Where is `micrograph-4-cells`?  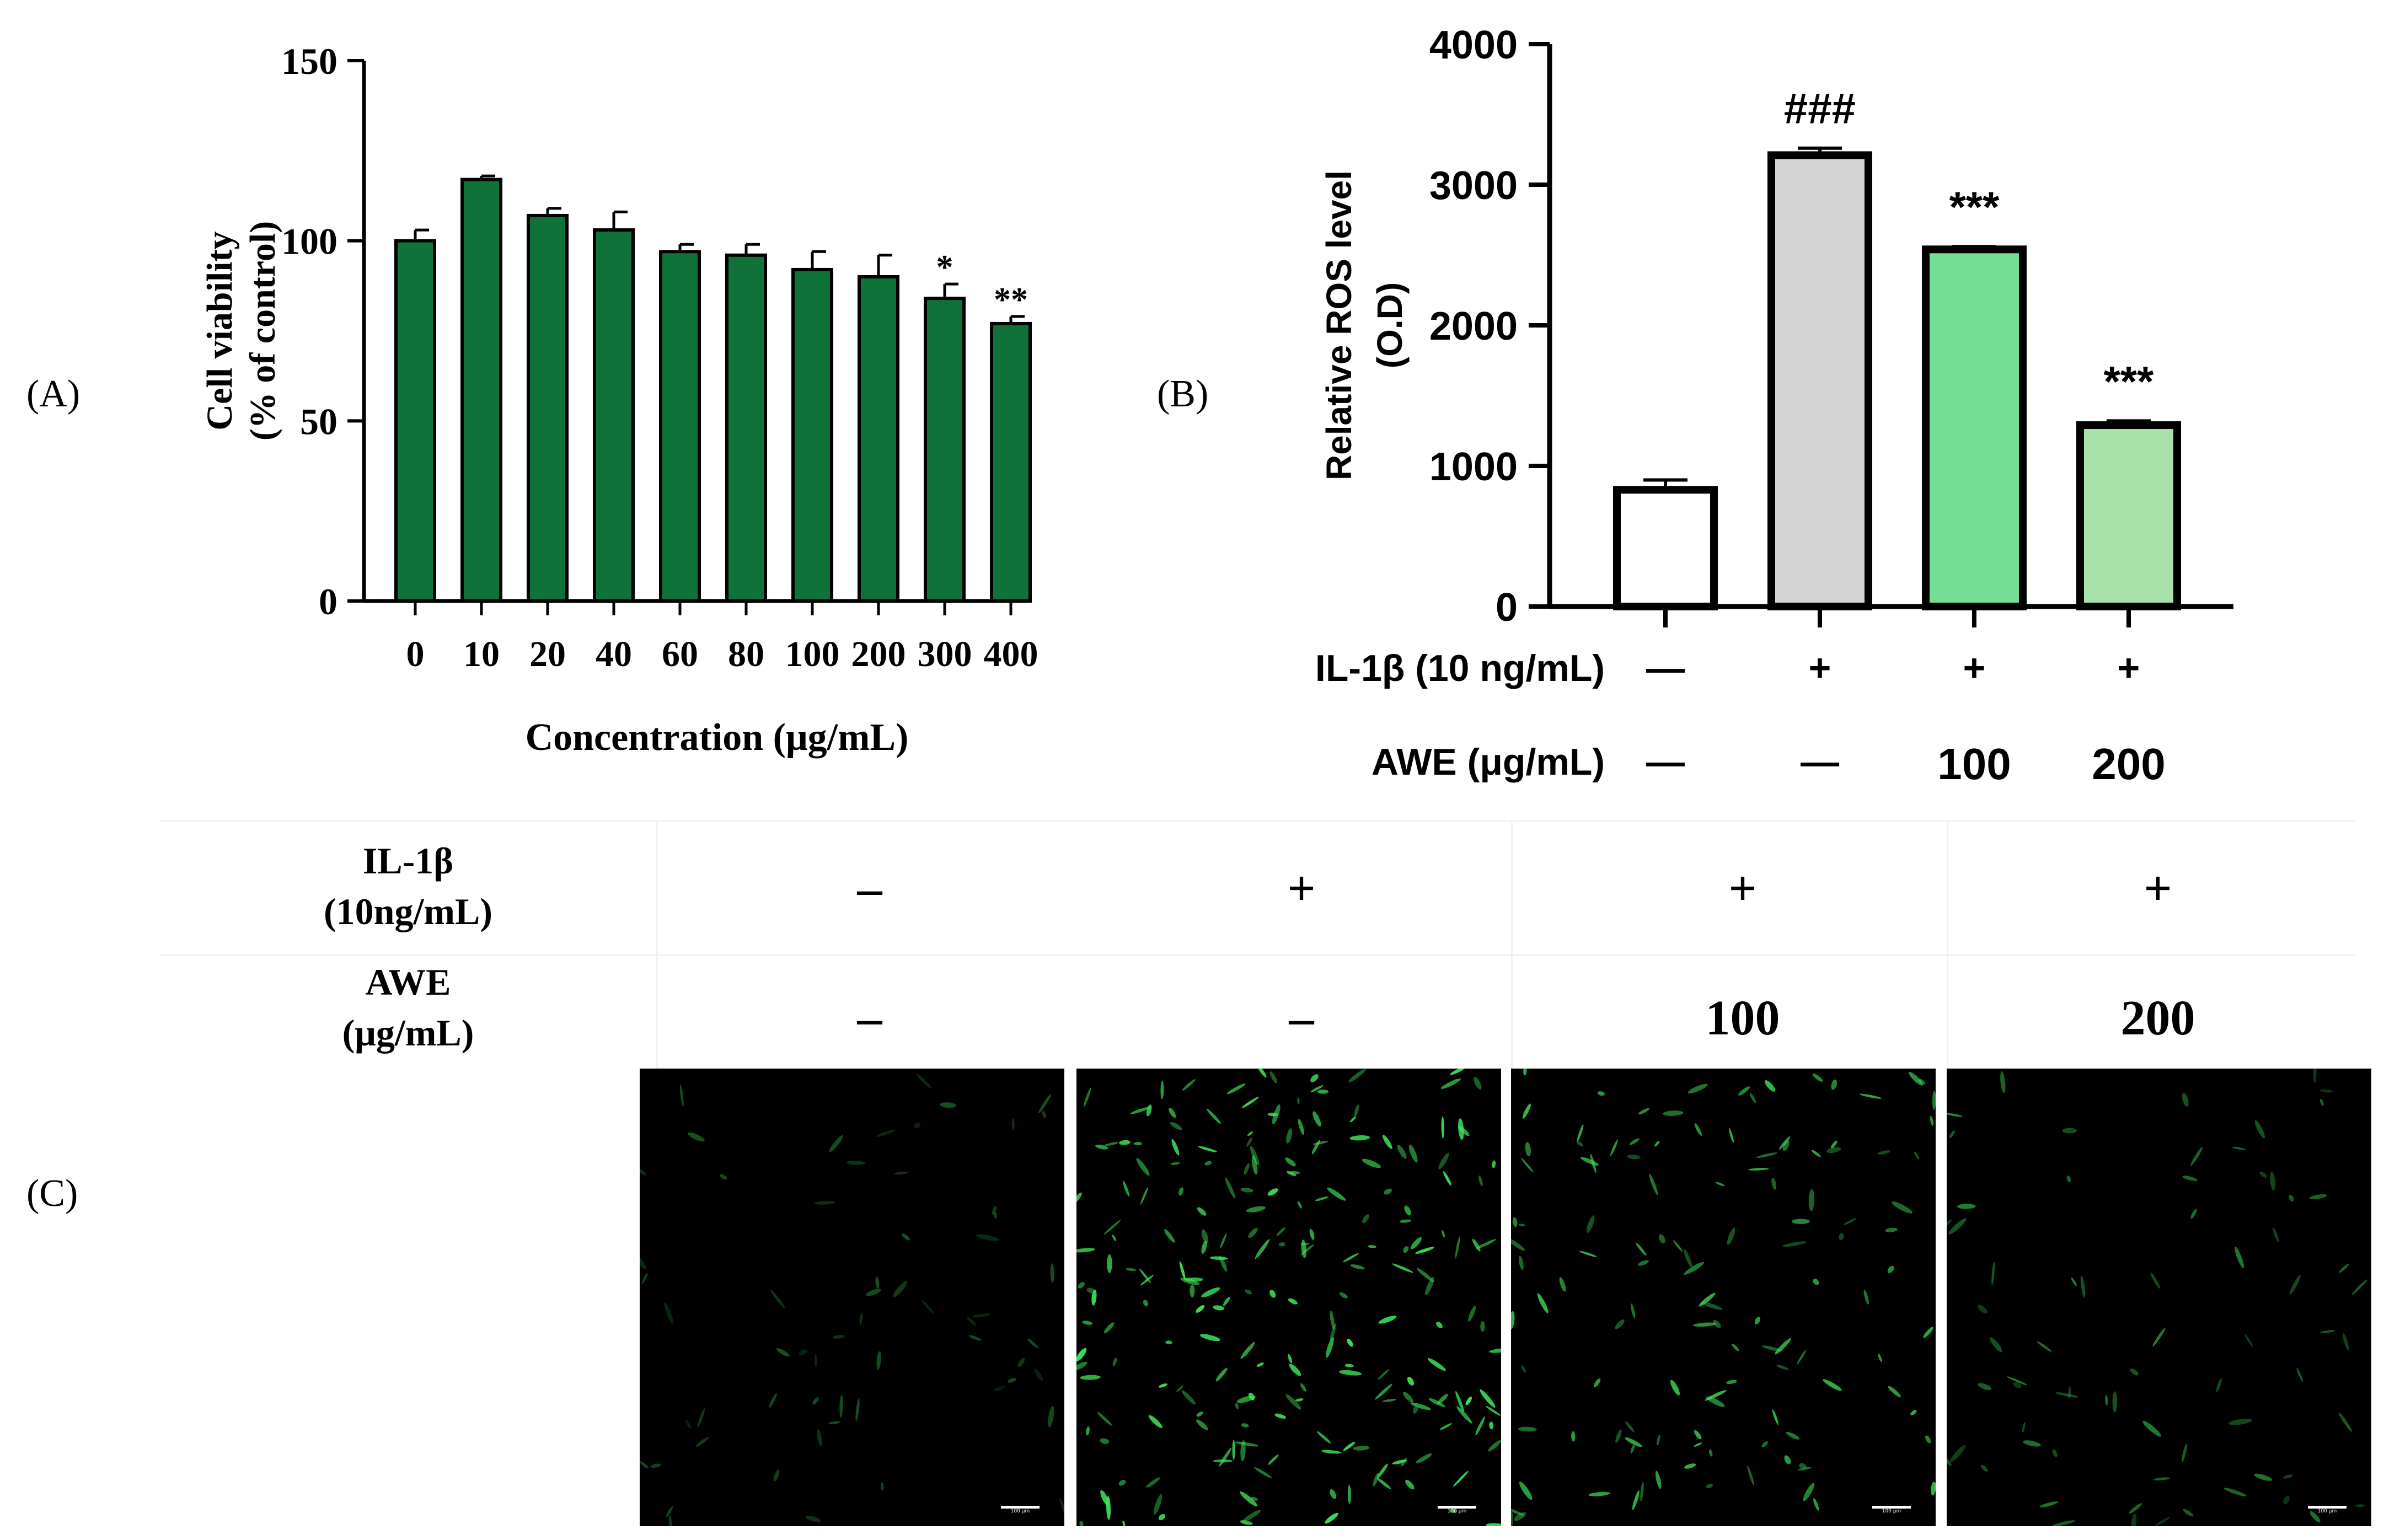
micrograph-4-cells is located at coordinates (2154, 1295).